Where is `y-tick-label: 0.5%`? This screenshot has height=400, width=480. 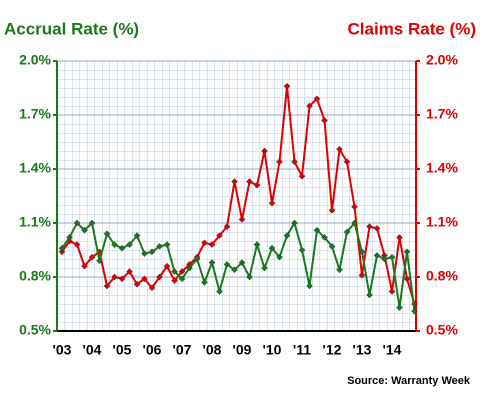
y-tick-label: 0.5% is located at coordinates (35, 330).